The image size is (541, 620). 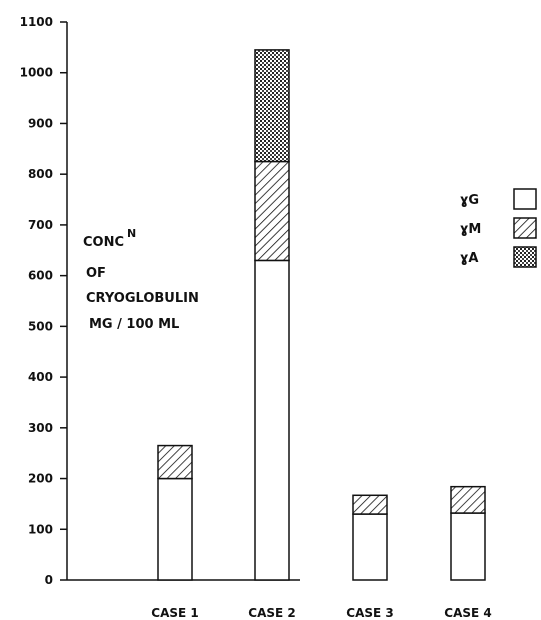 What do you see at coordinates (525, 199) in the screenshot?
I see `legend-swatch-g` at bounding box center [525, 199].